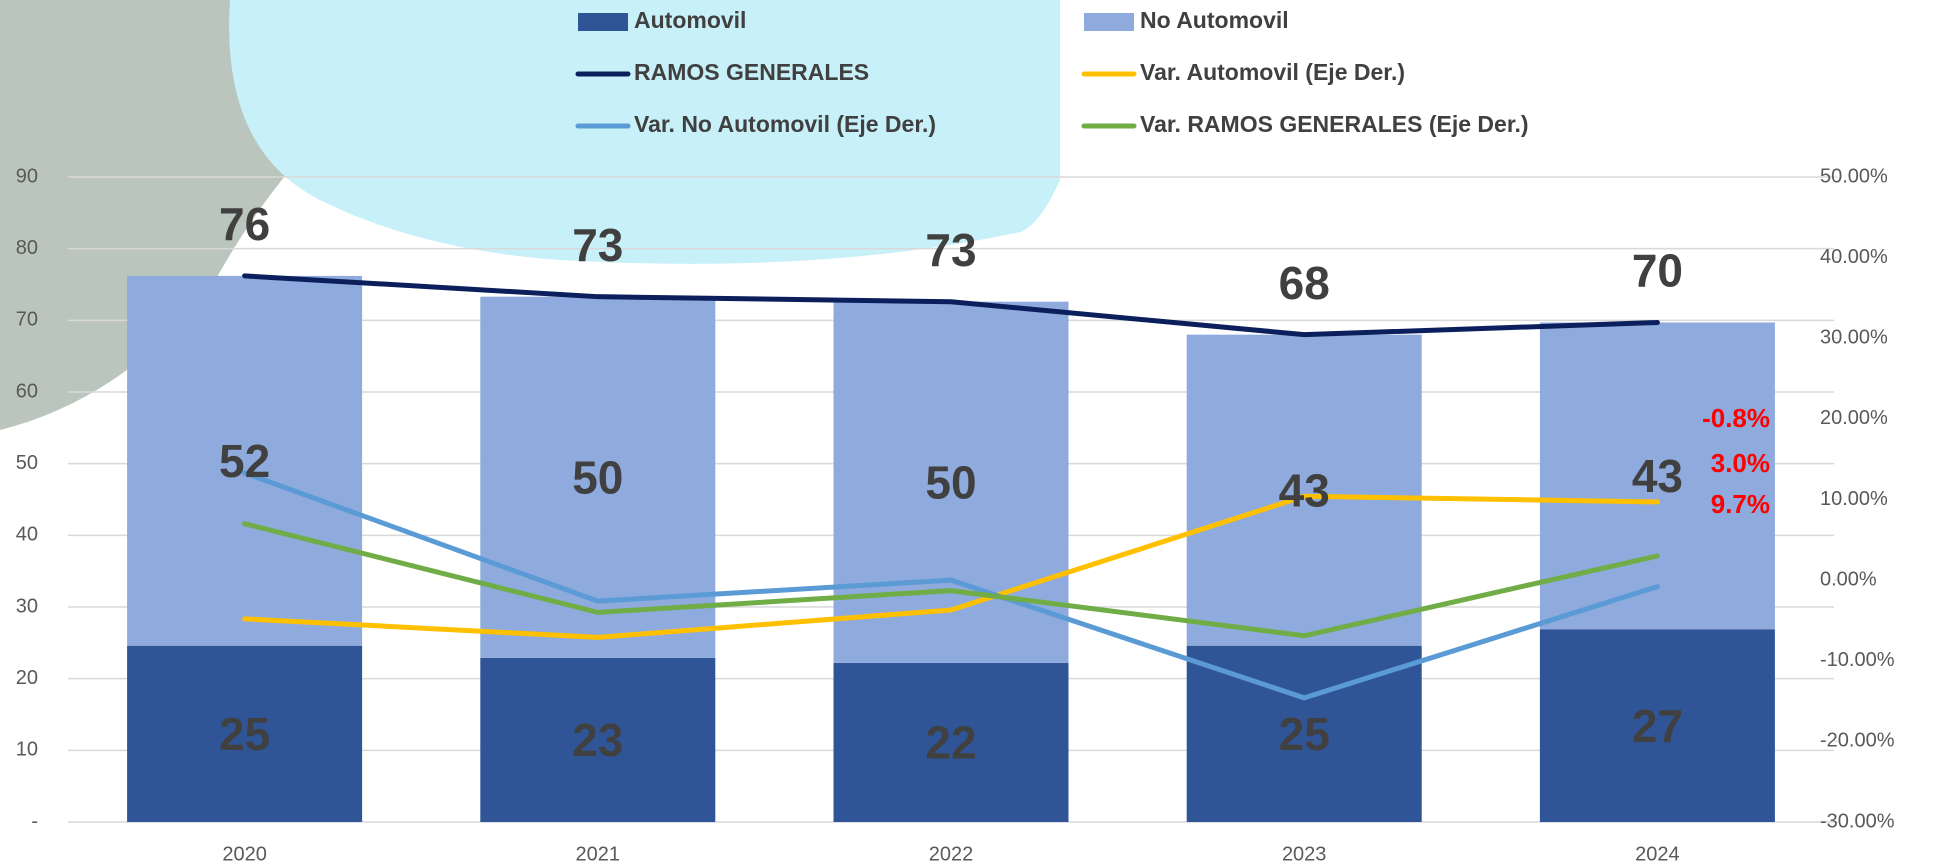 This screenshot has height=865, width=1936. What do you see at coordinates (1854, 338) in the screenshot?
I see `y2-tick-label: 30.00%` at bounding box center [1854, 338].